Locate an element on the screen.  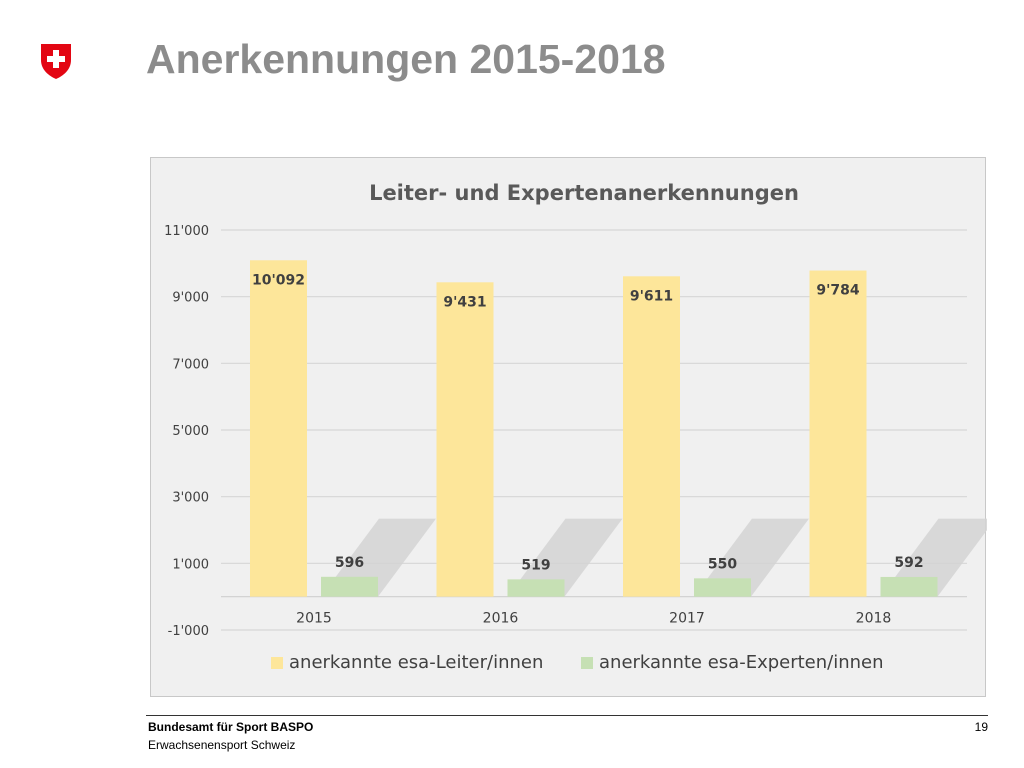
swiss-cross-shield-icon is located at coordinates (56, 61).